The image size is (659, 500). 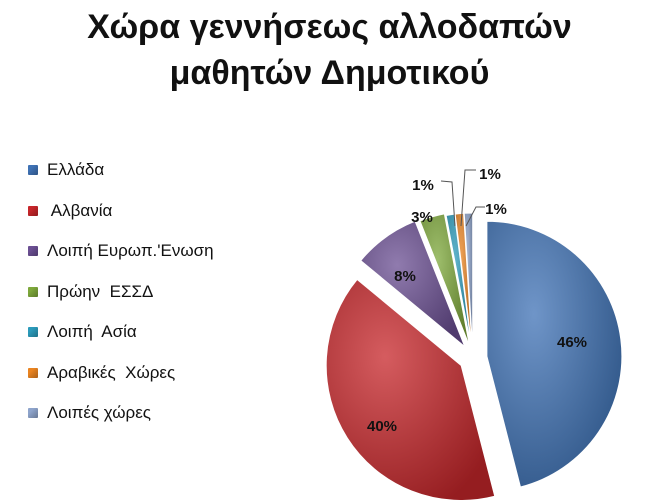 I want to click on chart-title-line-1: Χώρα γεννήσεως αλλοδαπών, so click(x=329, y=27).